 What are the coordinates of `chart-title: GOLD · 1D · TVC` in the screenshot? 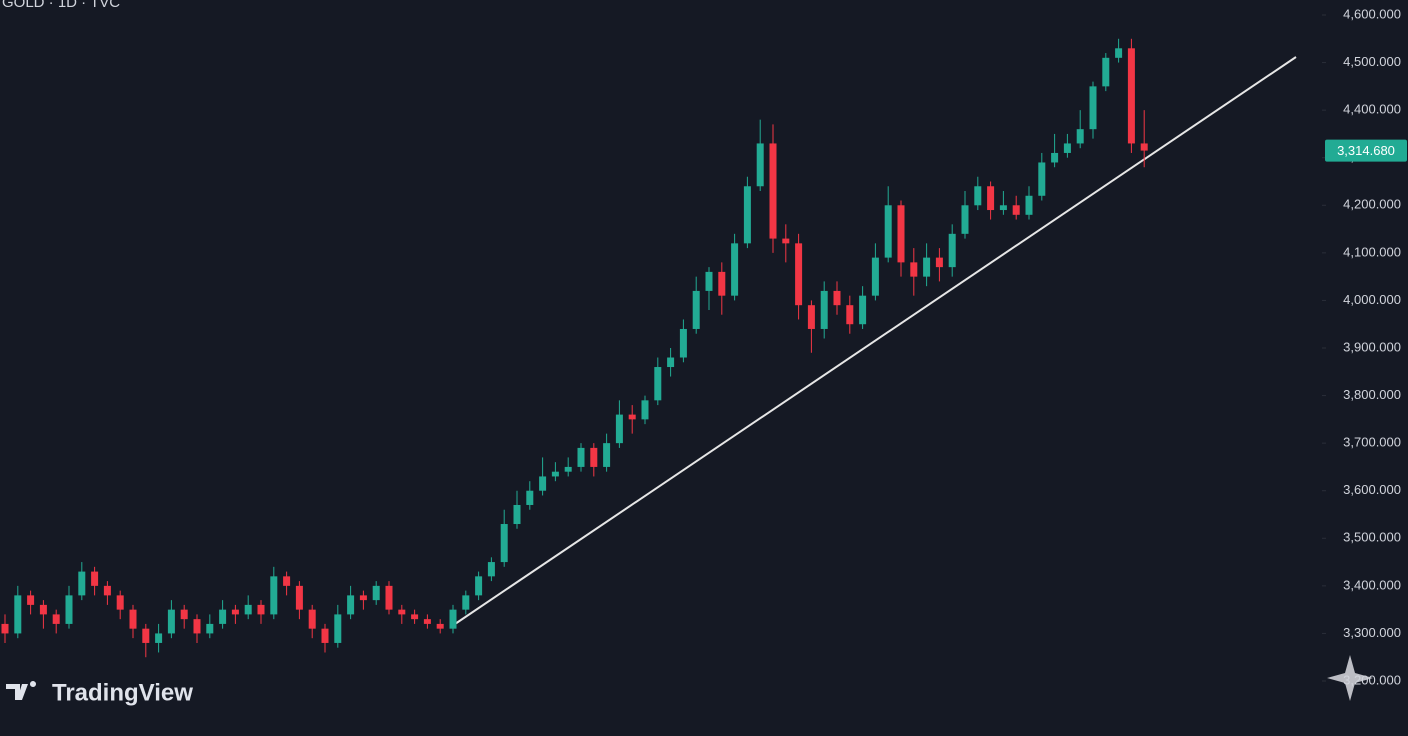 It's located at (61, 5).